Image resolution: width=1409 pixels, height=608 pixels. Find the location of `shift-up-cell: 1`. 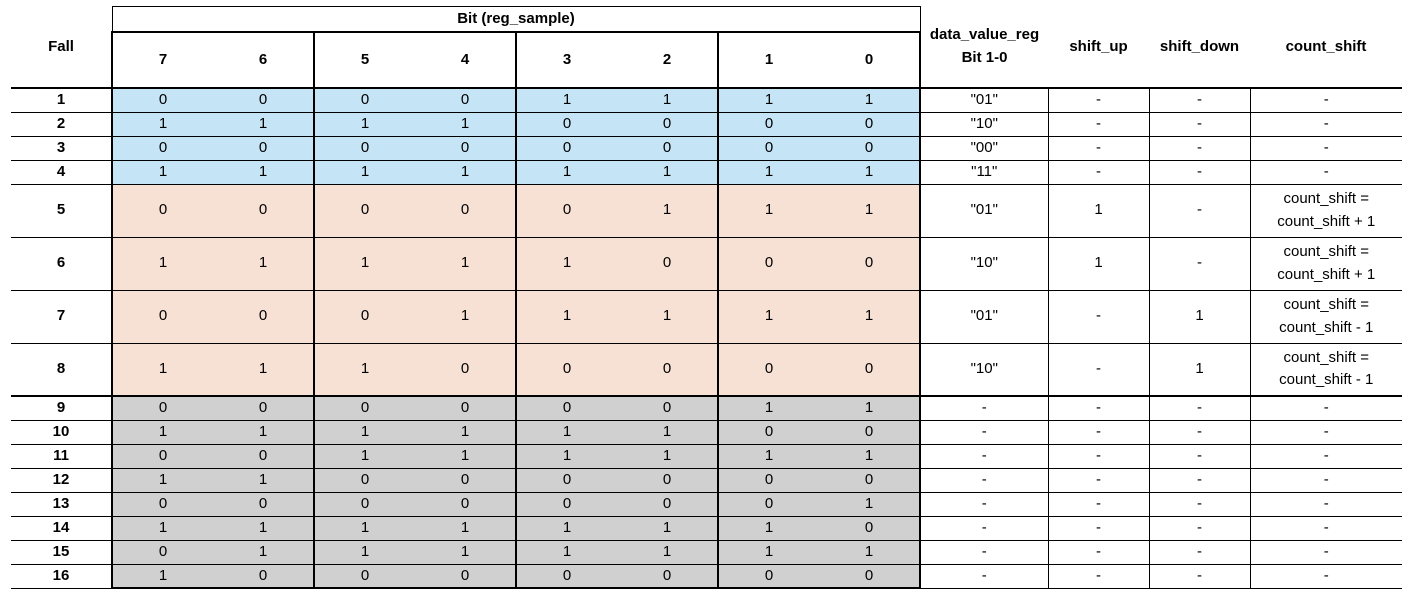

shift-up-cell: 1 is located at coordinates (1099, 264).